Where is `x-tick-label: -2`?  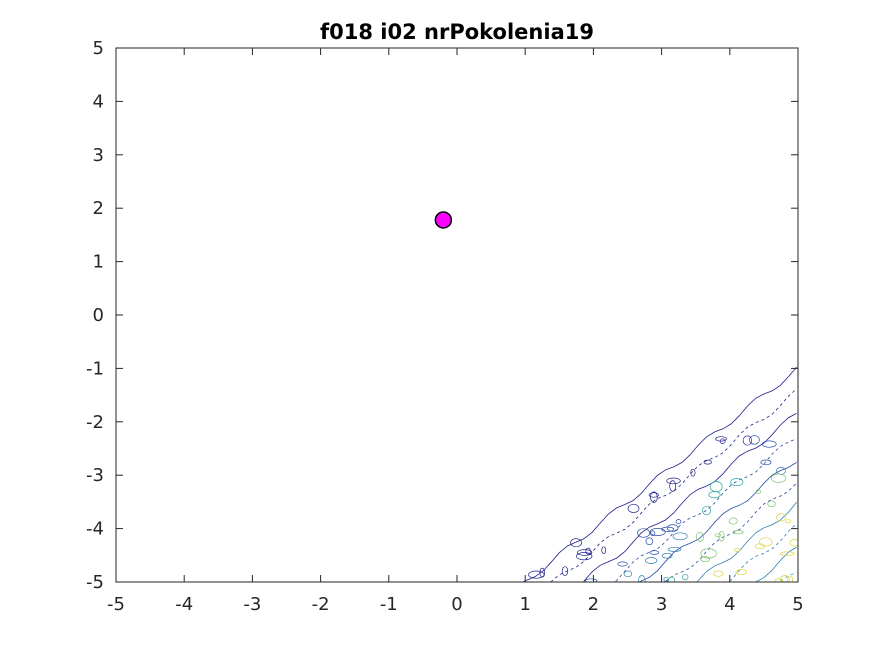
x-tick-label: -2 is located at coordinates (321, 604).